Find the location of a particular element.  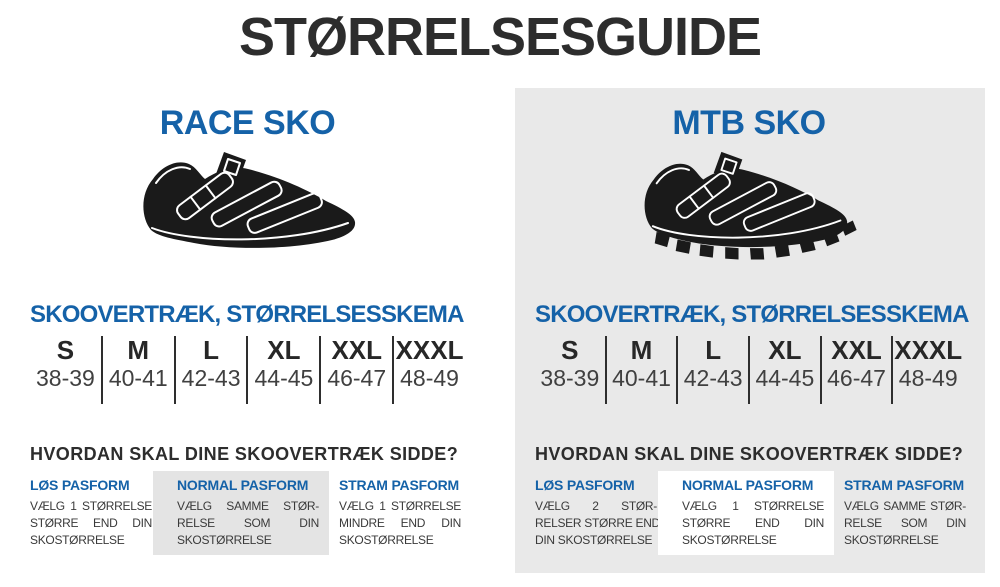

fit-line: DIN SKOSTØRRELSE is located at coordinates (594, 540).